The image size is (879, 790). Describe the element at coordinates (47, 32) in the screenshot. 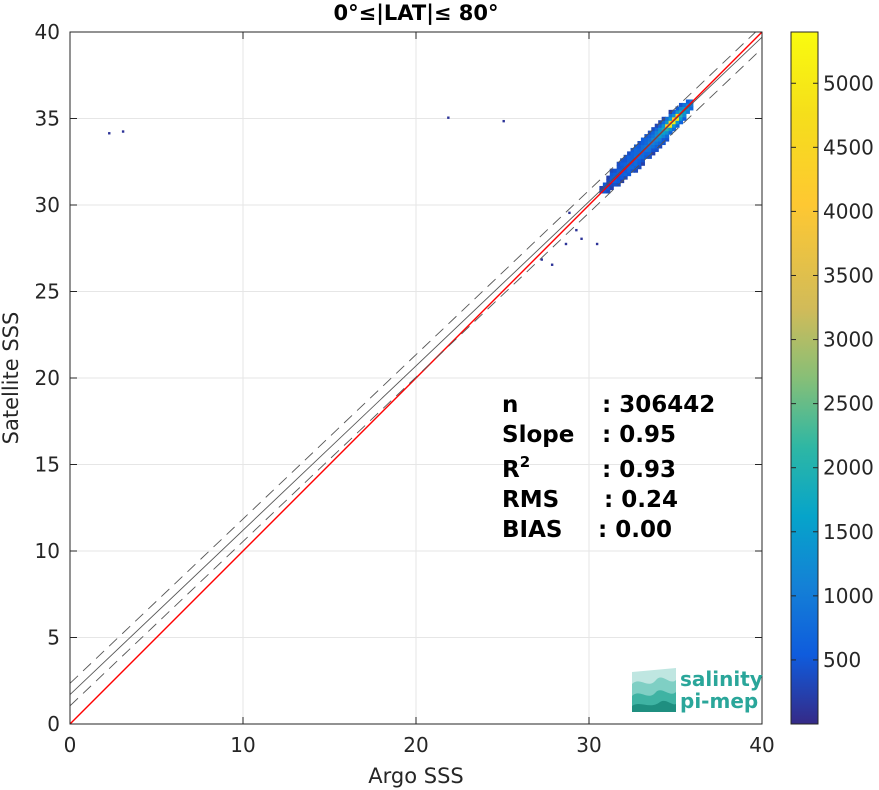

I see `y-tick-label: 40` at that location.